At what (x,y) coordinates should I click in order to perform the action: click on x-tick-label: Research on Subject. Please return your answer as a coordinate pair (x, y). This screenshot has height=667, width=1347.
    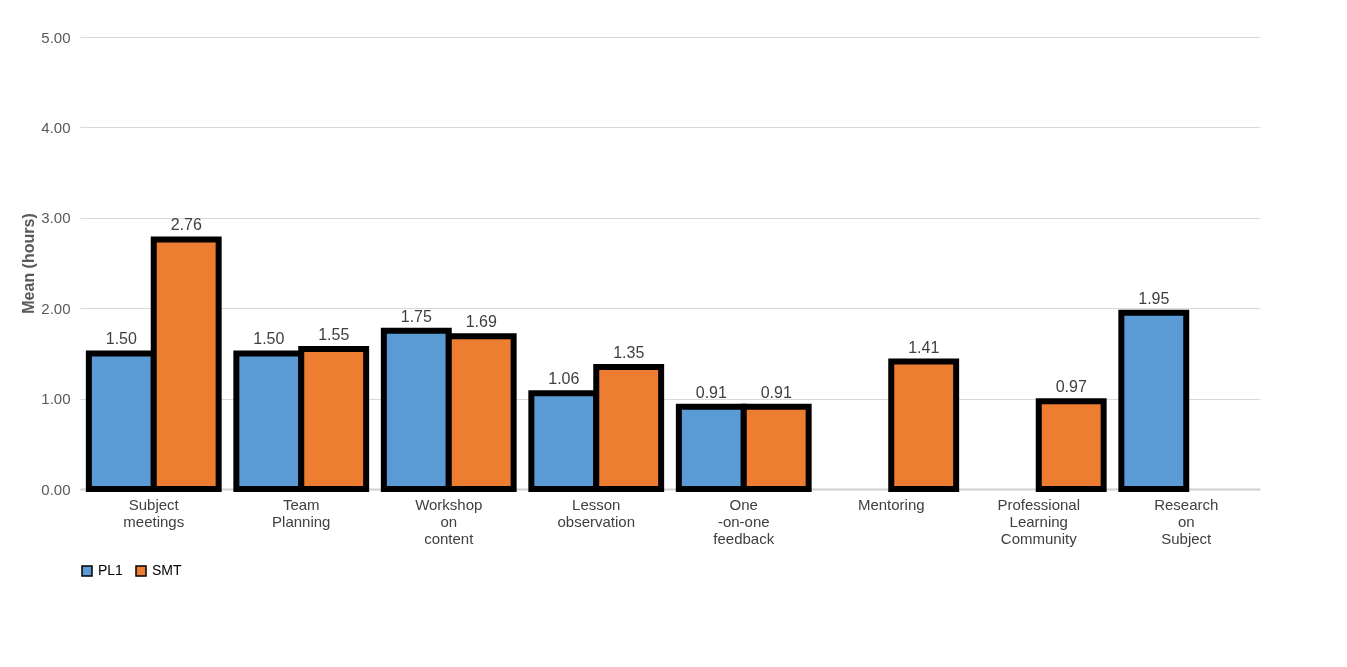
    Looking at the image, I should click on (1186, 521).